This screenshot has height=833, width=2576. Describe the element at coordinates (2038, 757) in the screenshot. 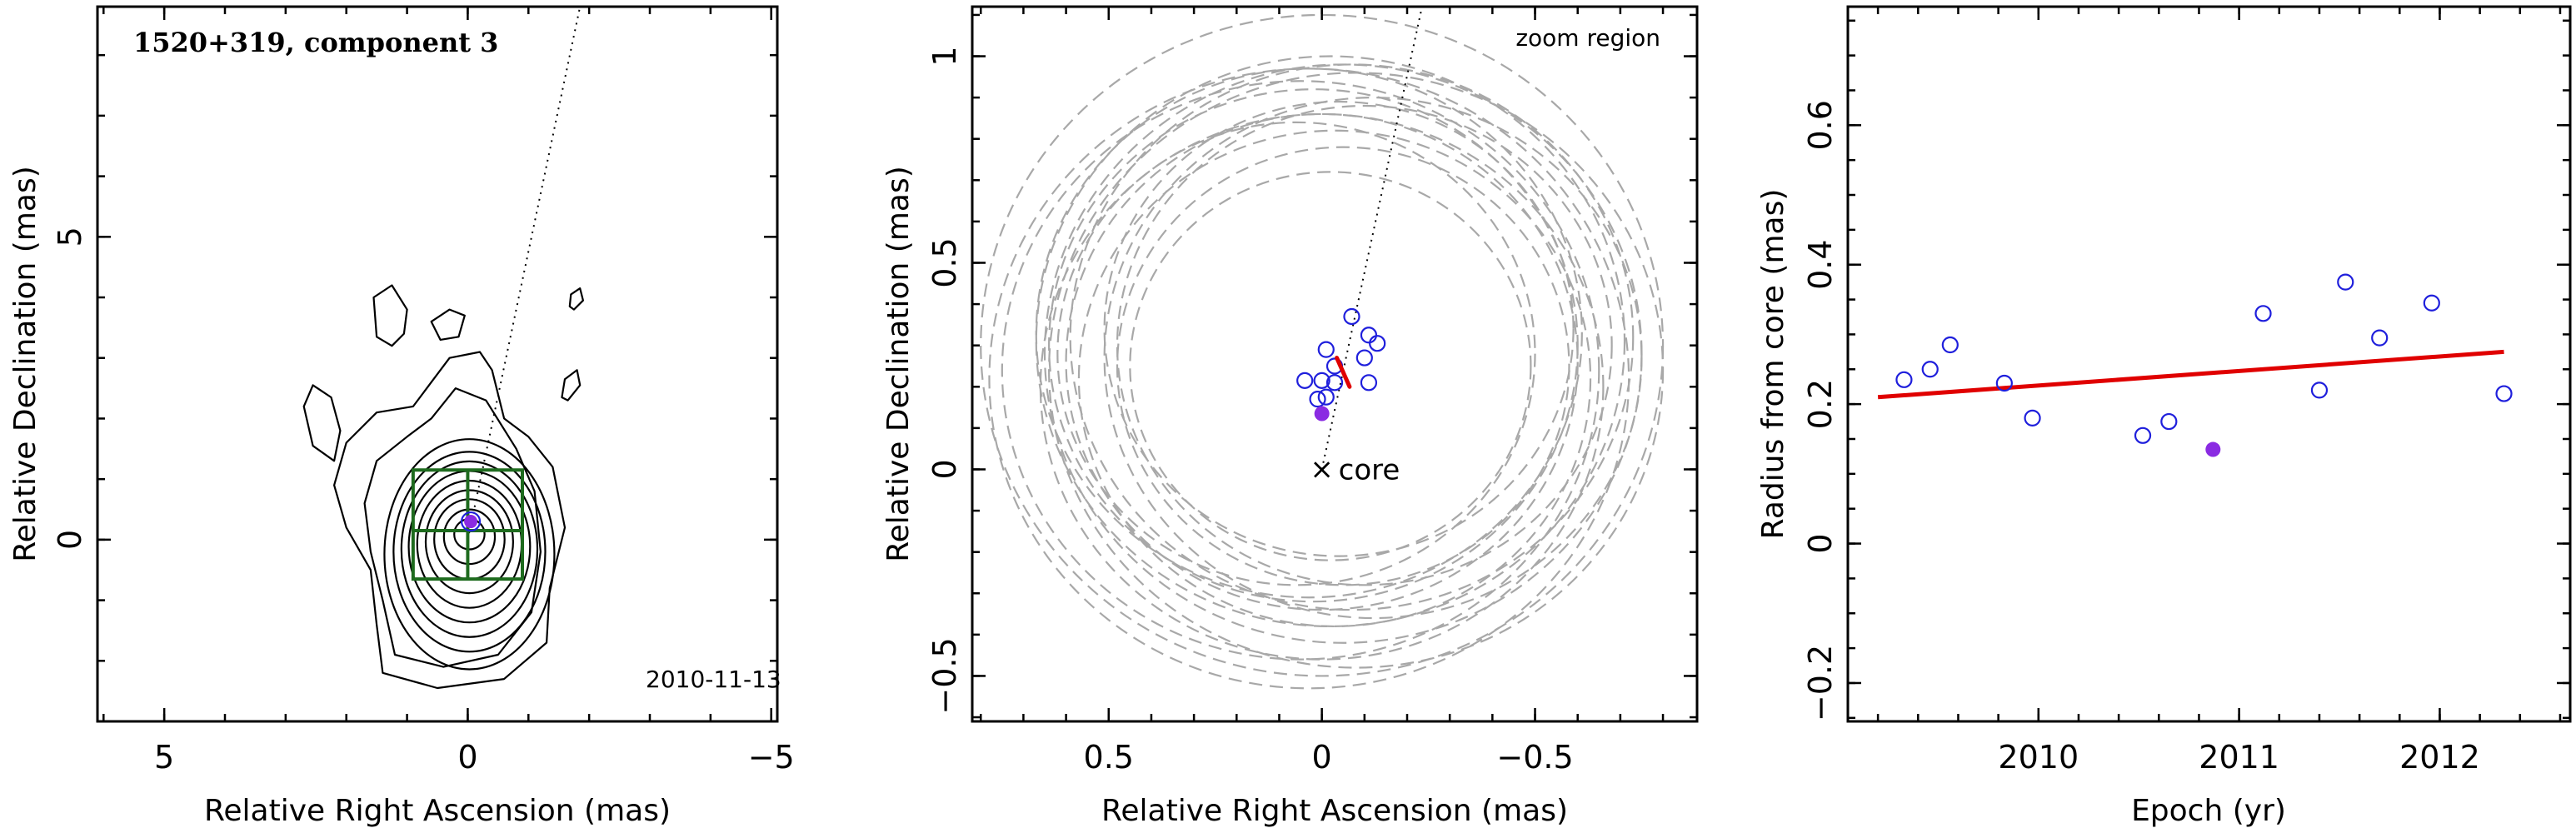

I see `x-tick-label: 2010` at that location.